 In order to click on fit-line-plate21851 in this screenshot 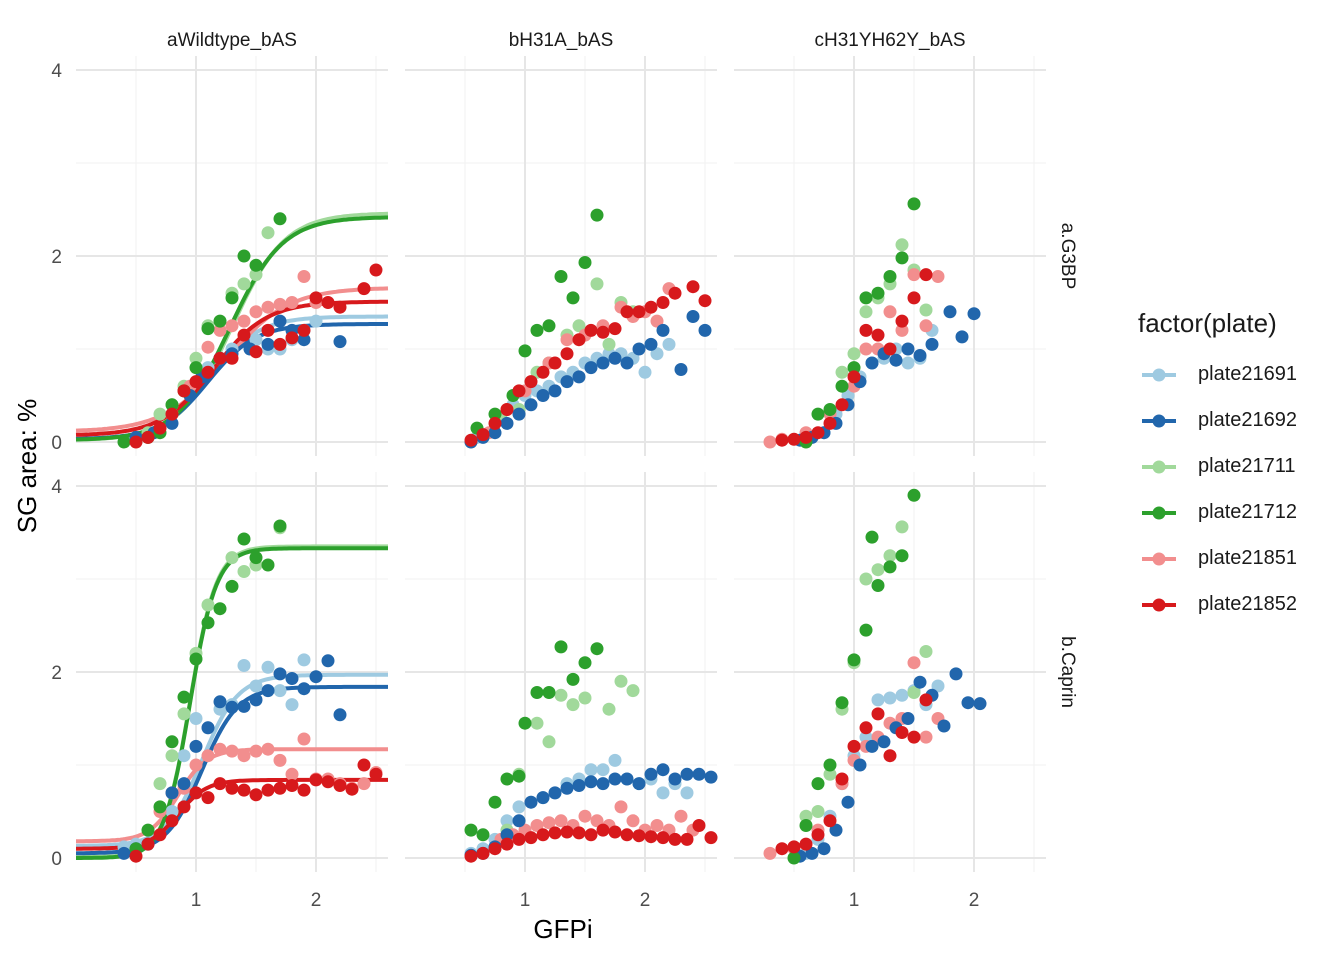, I will do `click(232, 795)`.